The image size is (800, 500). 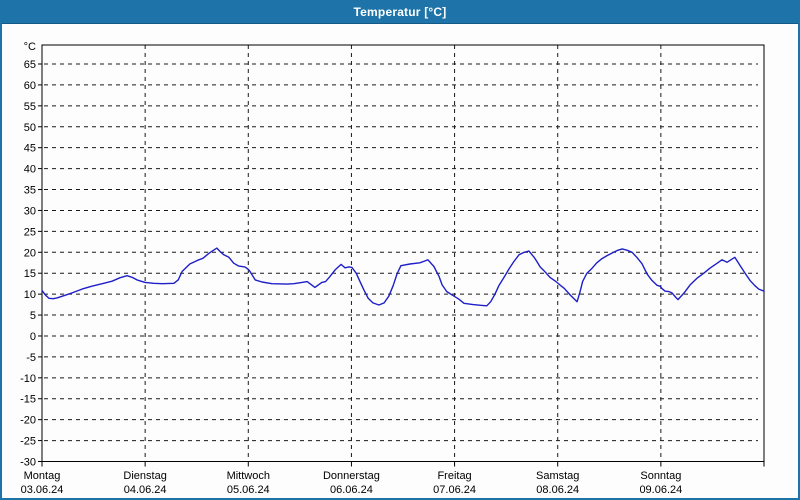 What do you see at coordinates (30, 86) in the screenshot?
I see `y-tick-label: 60` at bounding box center [30, 86].